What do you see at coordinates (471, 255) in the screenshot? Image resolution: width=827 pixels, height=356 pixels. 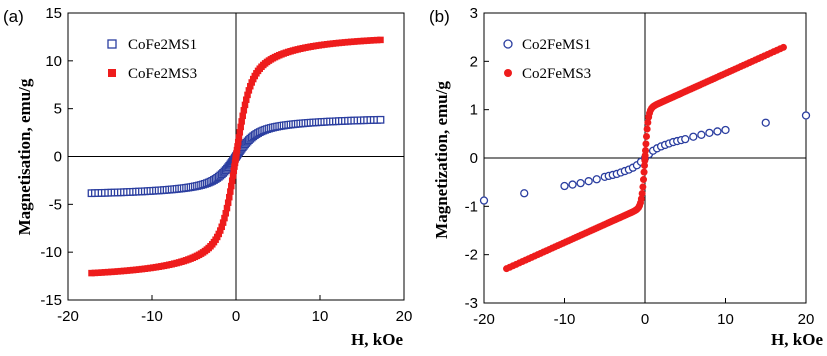 I see `y-tick-label: -2` at bounding box center [471, 255].